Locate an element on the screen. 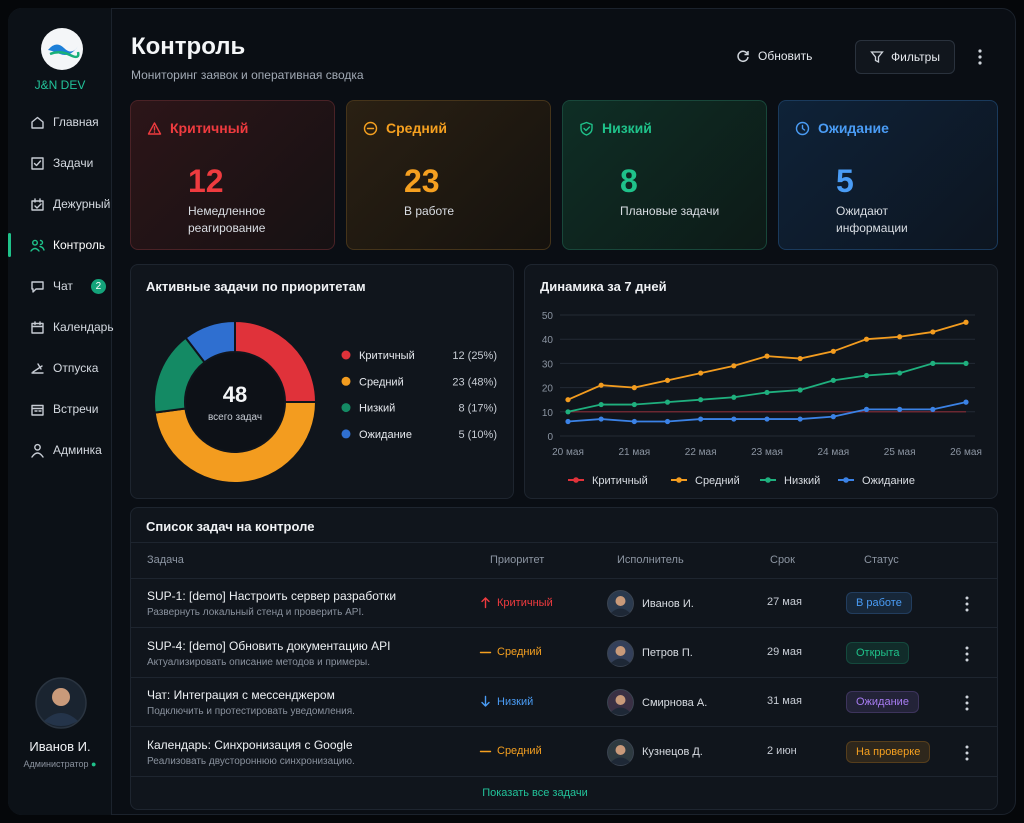 This screenshot has height=823, width=1024. logo-text: J&N DEV is located at coordinates (60, 85).